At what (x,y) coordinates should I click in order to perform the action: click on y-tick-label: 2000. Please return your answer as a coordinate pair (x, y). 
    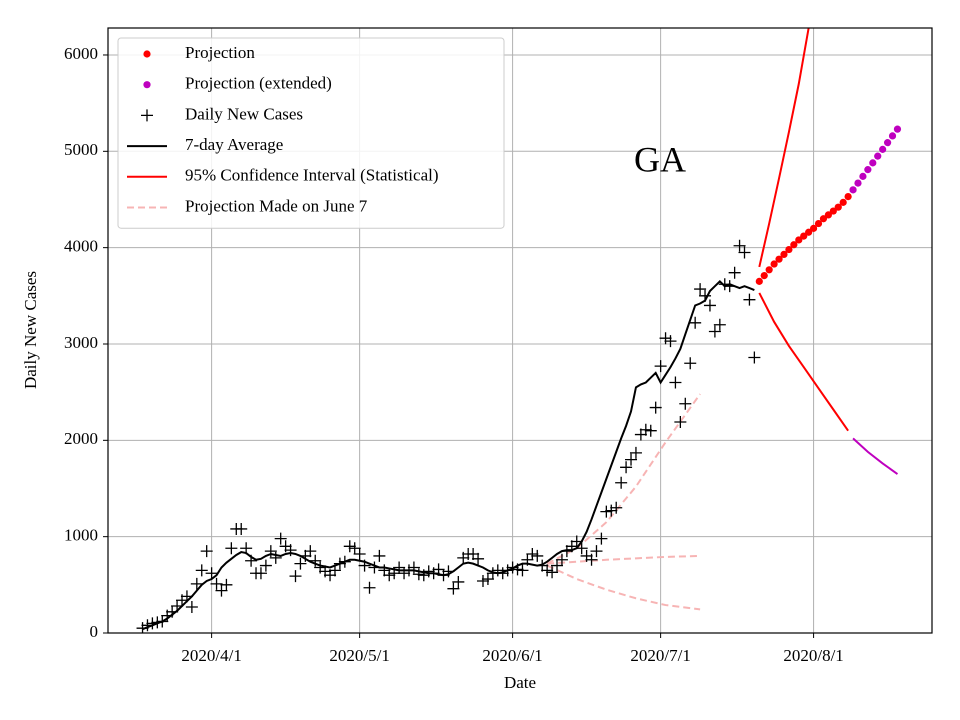
    Looking at the image, I should click on (81, 438).